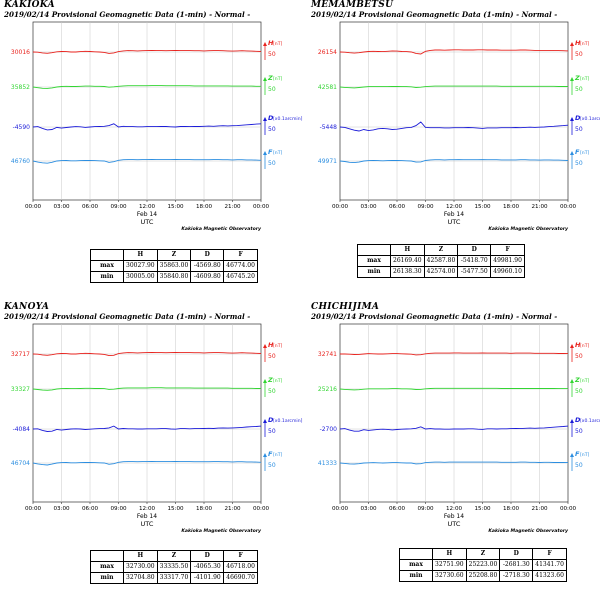 The height and width of the screenshot is (596, 600). Describe the element at coordinates (578, 420) in the screenshot. I see `component-label: D` at that location.